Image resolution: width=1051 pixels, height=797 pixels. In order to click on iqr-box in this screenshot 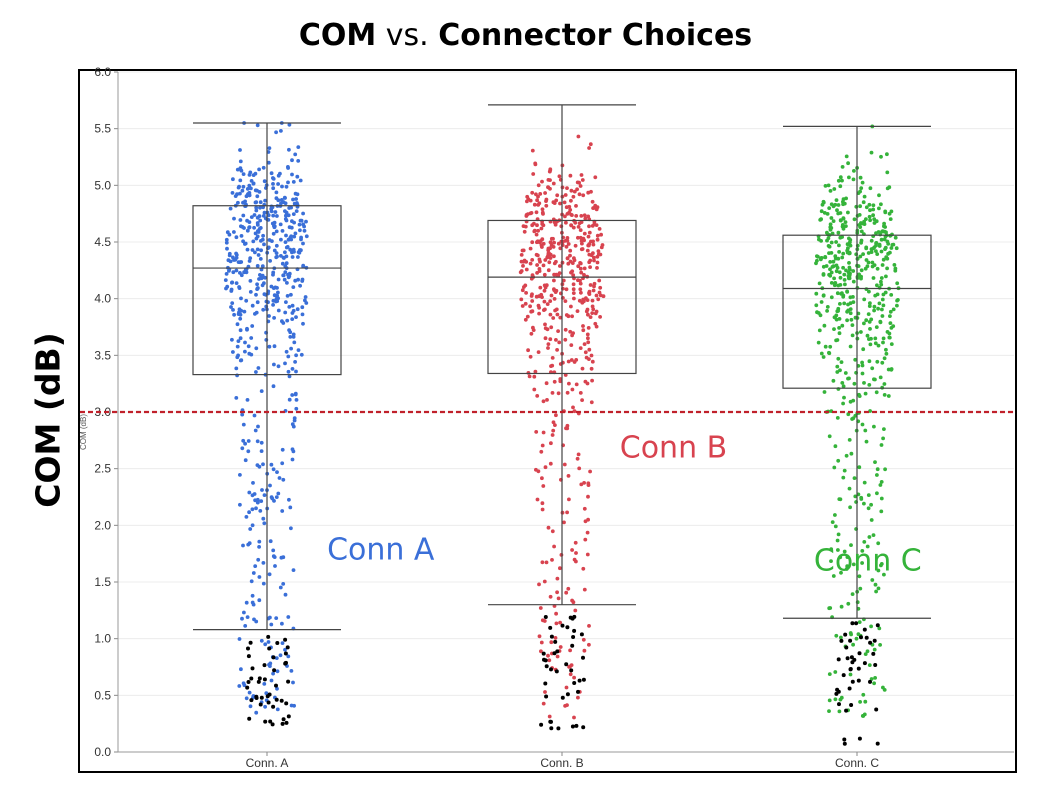, I will do `click(857, 311)`.